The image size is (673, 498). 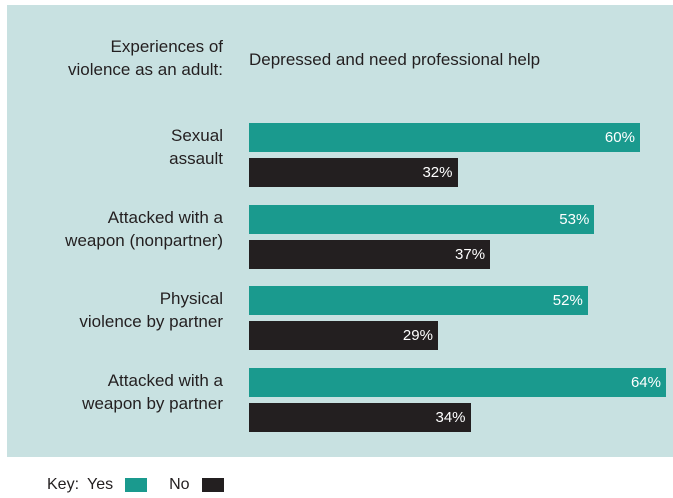 What do you see at coordinates (395, 59) in the screenshot?
I see `chart-title: Depressed and need professional help` at bounding box center [395, 59].